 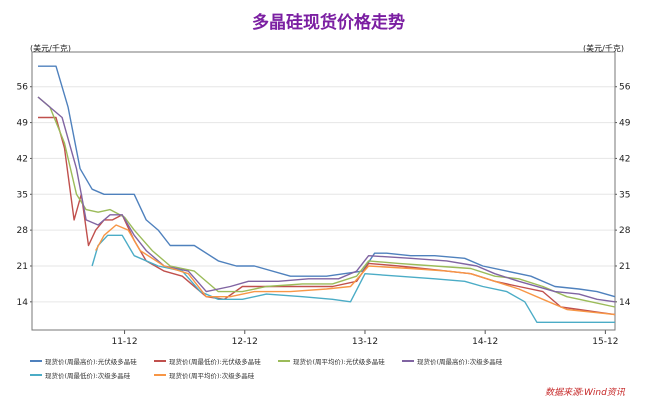 I want to click on y-tick-label-left: 49, so click(x=23, y=124).